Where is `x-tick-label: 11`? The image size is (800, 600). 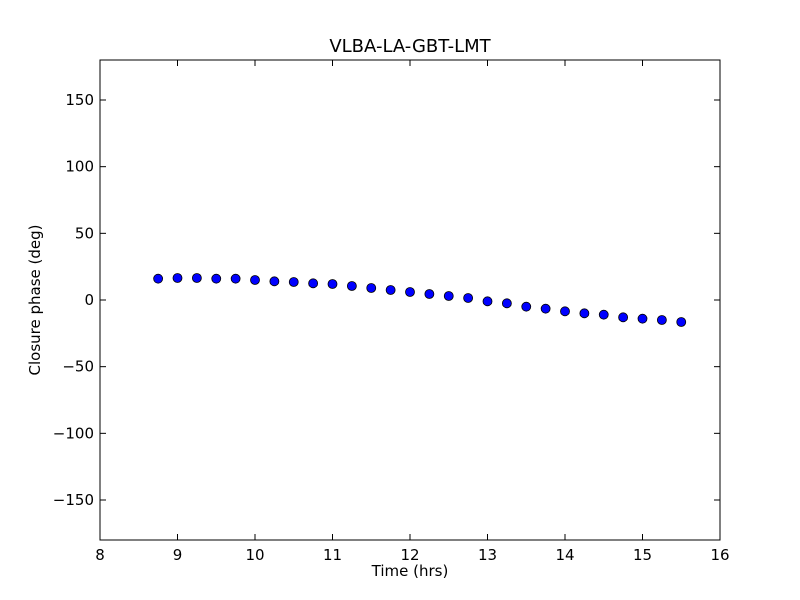 x-tick-label: 11 is located at coordinates (332, 555).